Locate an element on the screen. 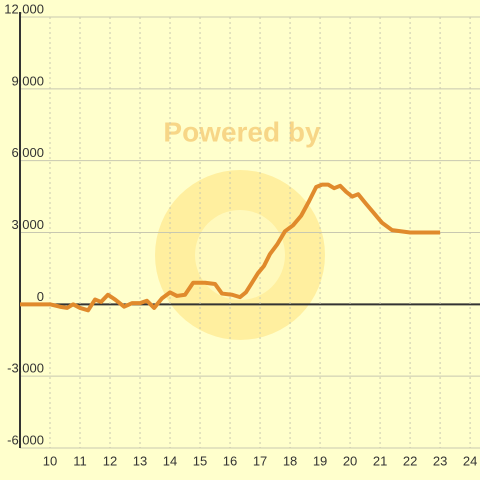 The width and height of the screenshot is (480, 480). x-tick-label: 21 is located at coordinates (380, 460).